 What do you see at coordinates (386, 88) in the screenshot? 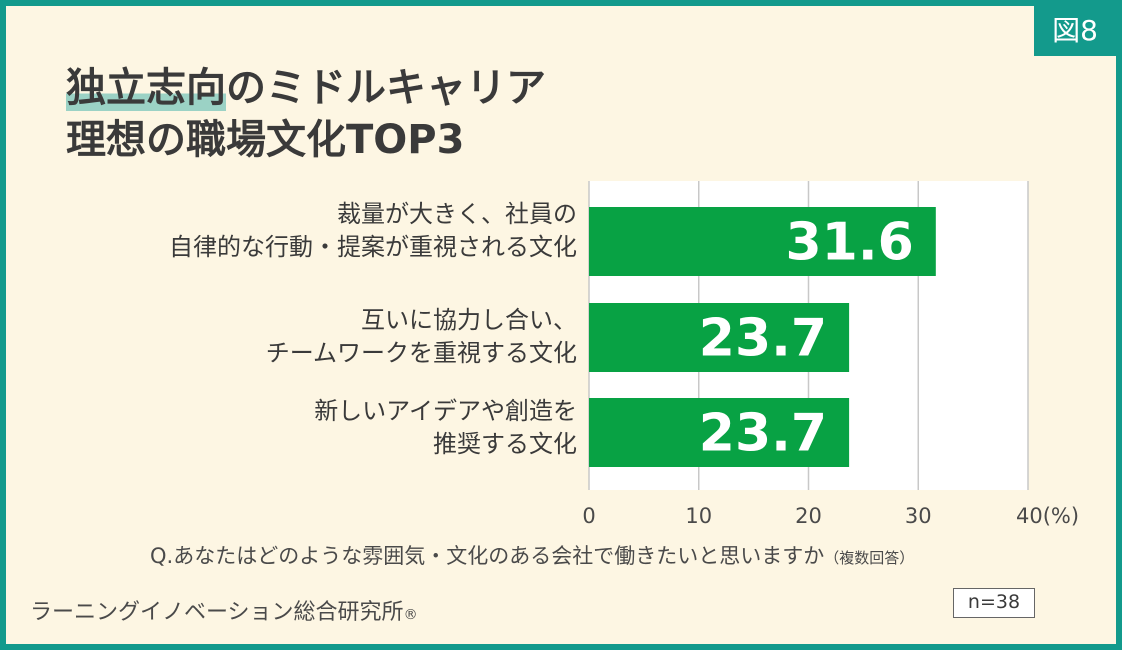
I see `title-line-1-rest: のミドルキャリア` at bounding box center [386, 88].